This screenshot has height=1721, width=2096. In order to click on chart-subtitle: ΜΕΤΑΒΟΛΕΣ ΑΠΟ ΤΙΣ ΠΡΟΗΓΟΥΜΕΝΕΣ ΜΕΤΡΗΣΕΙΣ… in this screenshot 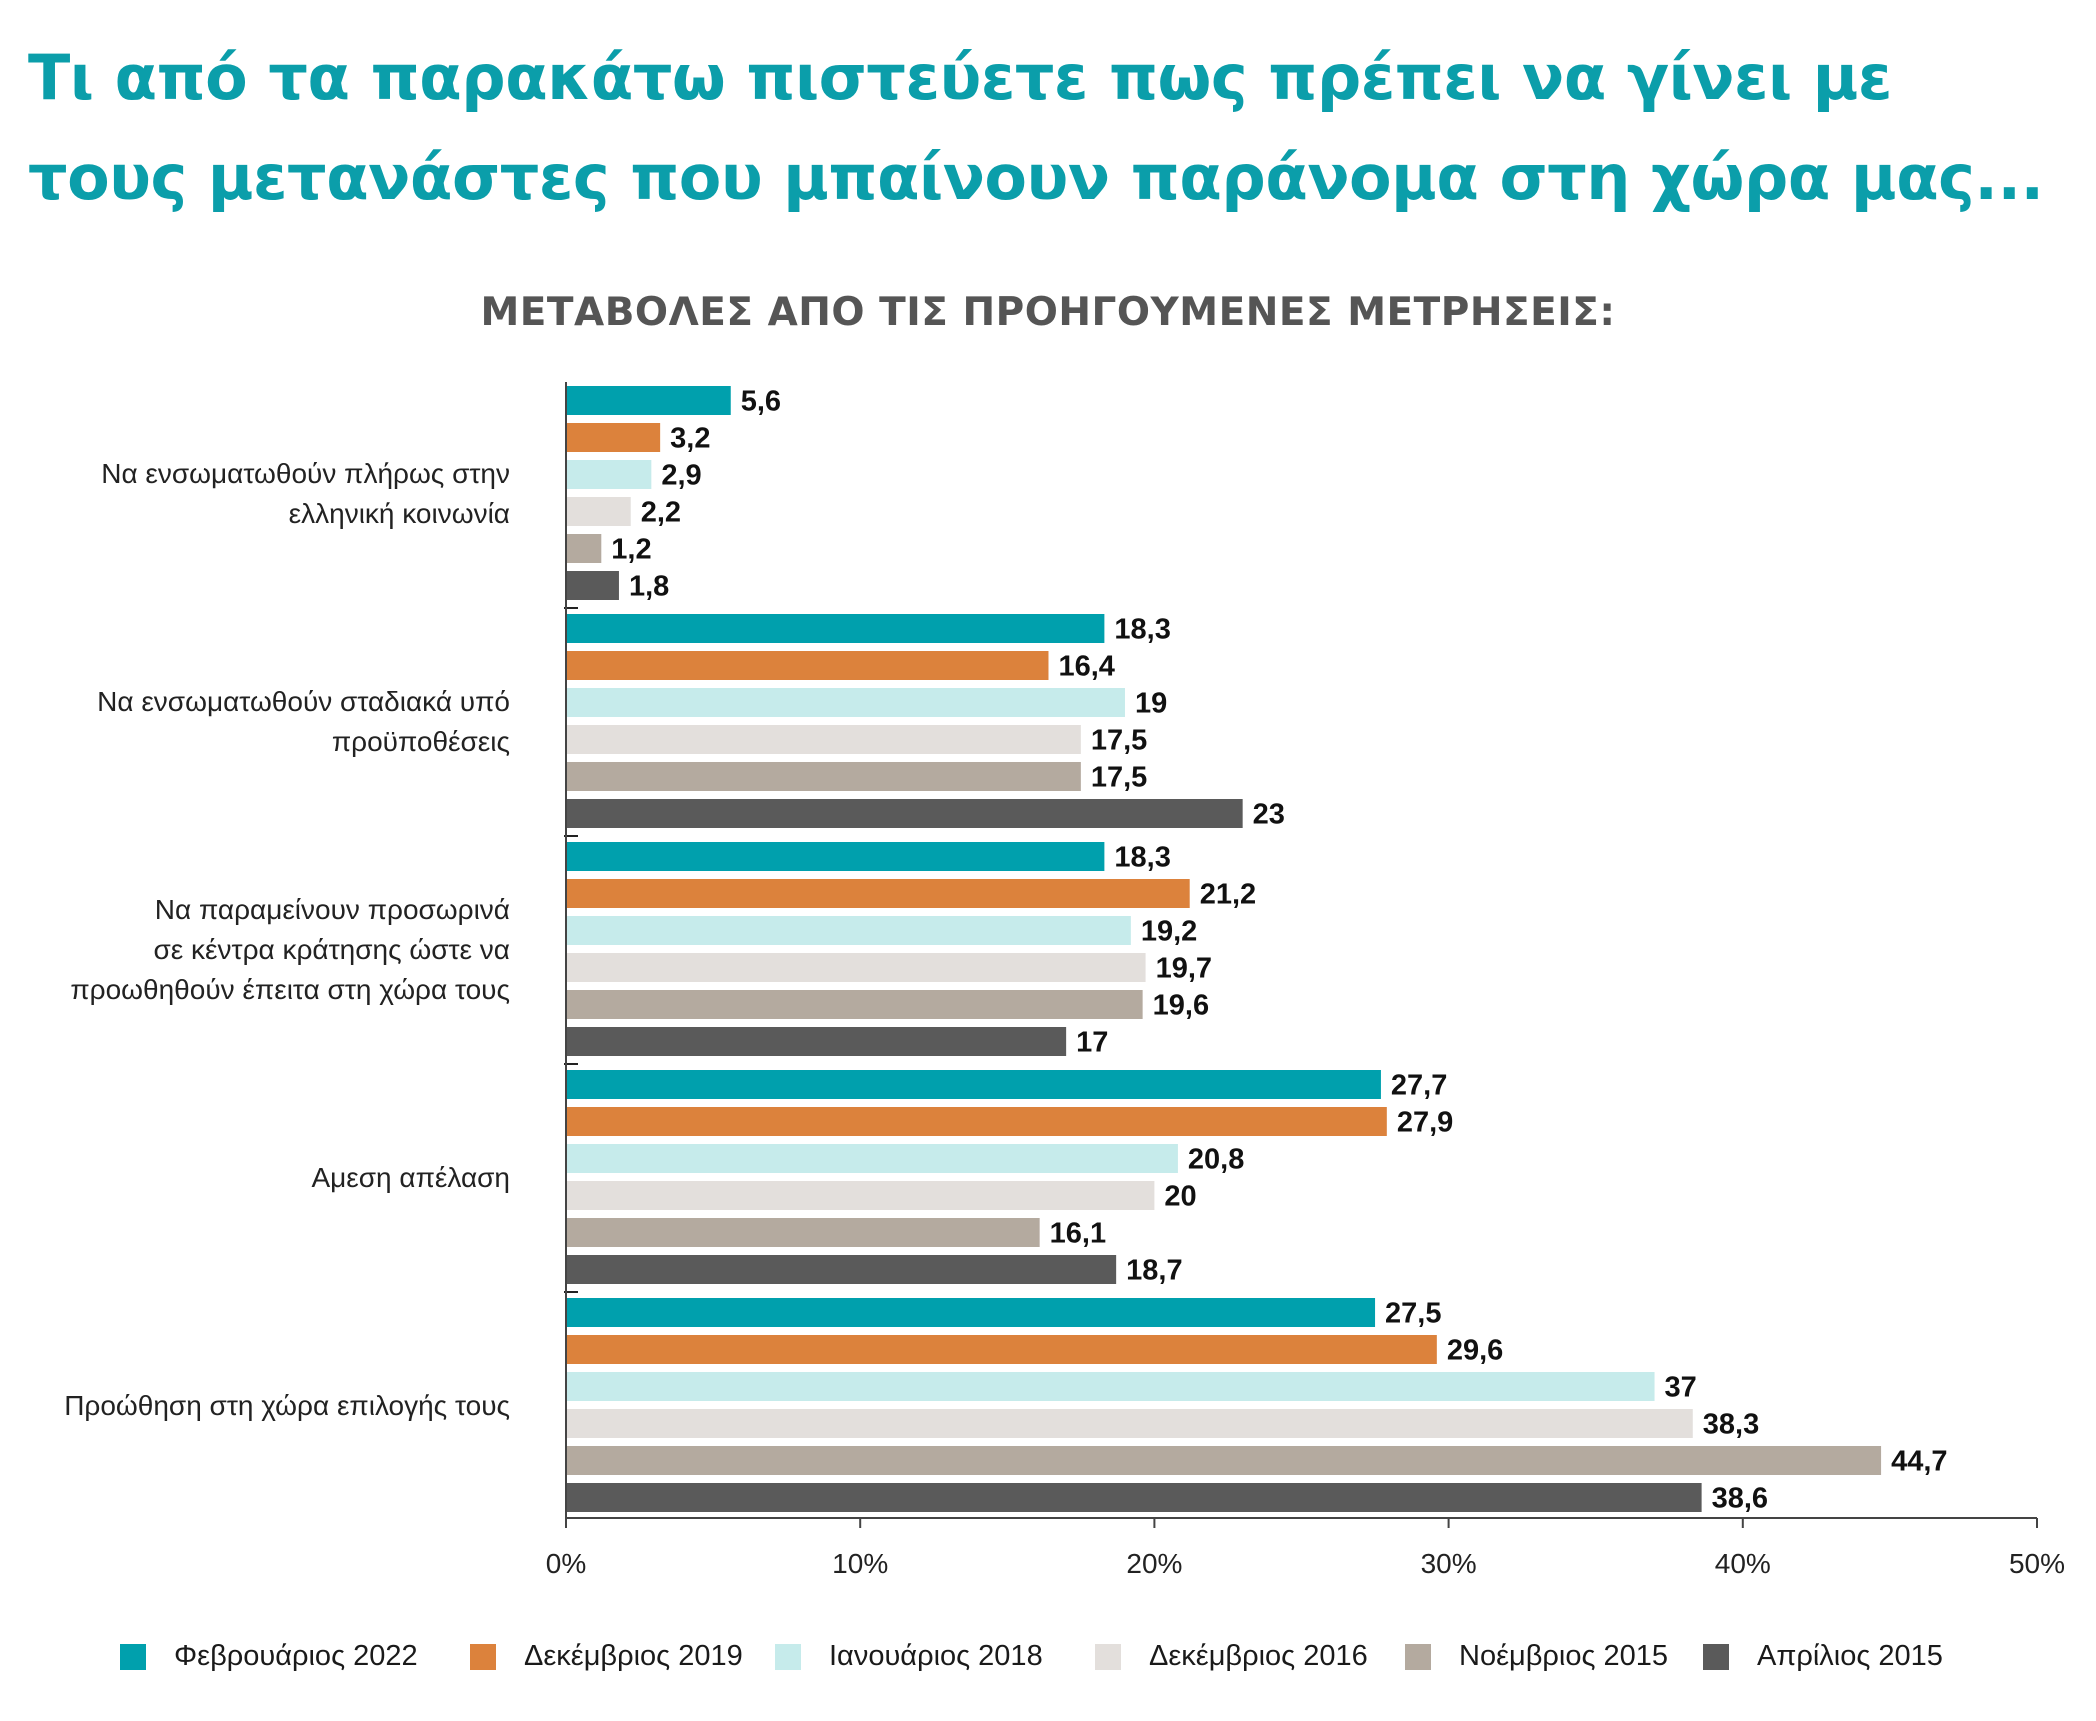, I will do `click(1048, 312)`.